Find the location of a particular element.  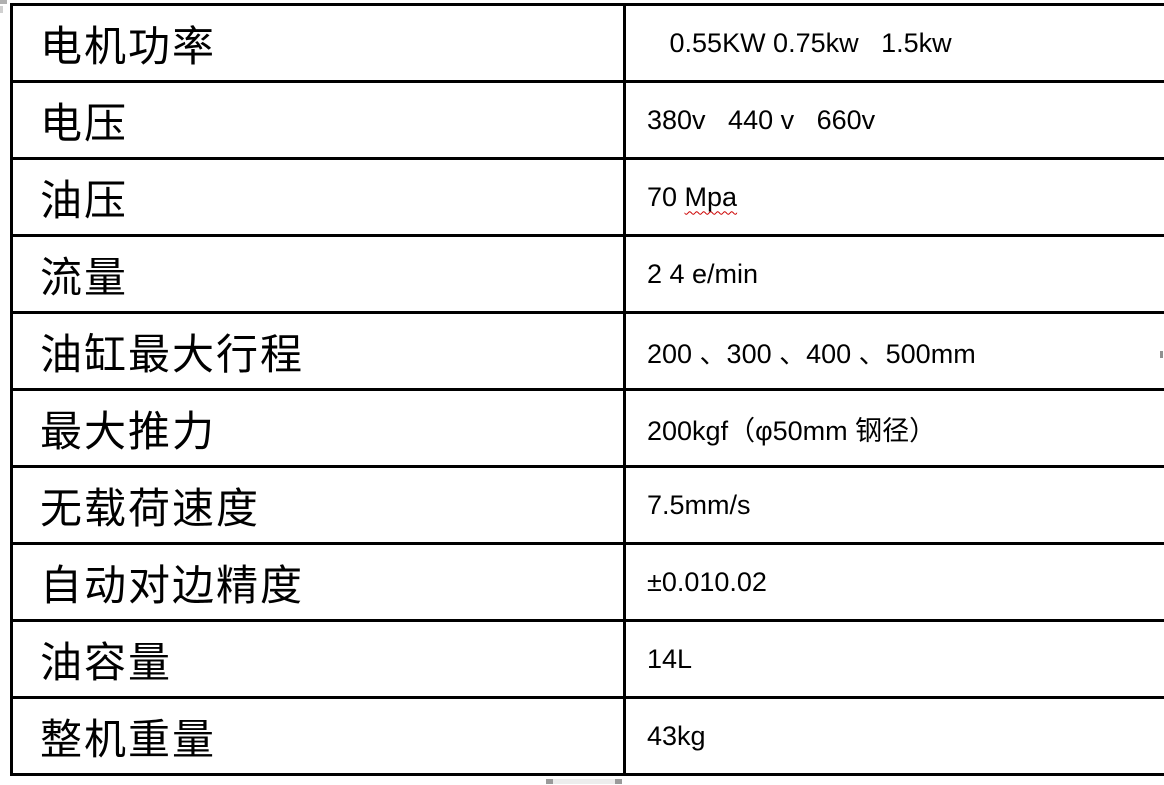

spec-label-cell: 油压 is located at coordinates (318, 197).